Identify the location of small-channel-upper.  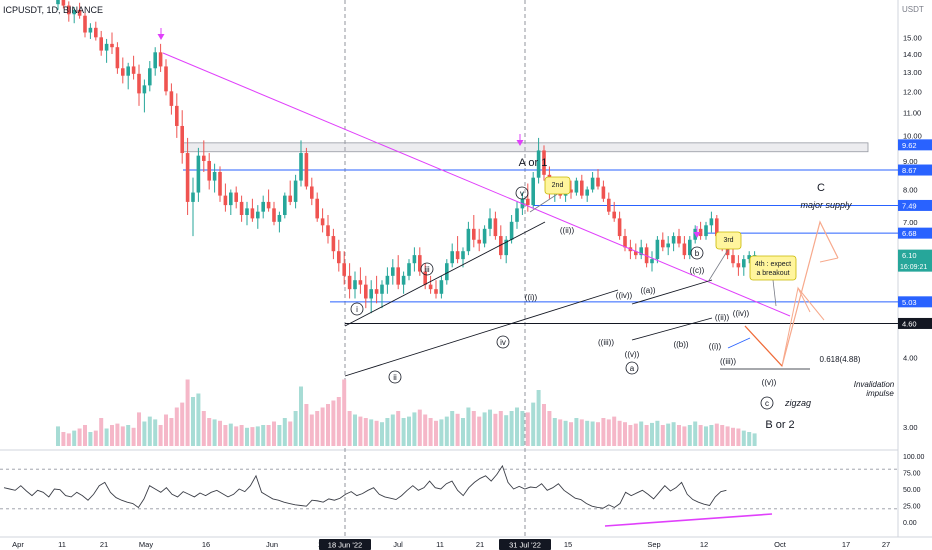
(672, 292).